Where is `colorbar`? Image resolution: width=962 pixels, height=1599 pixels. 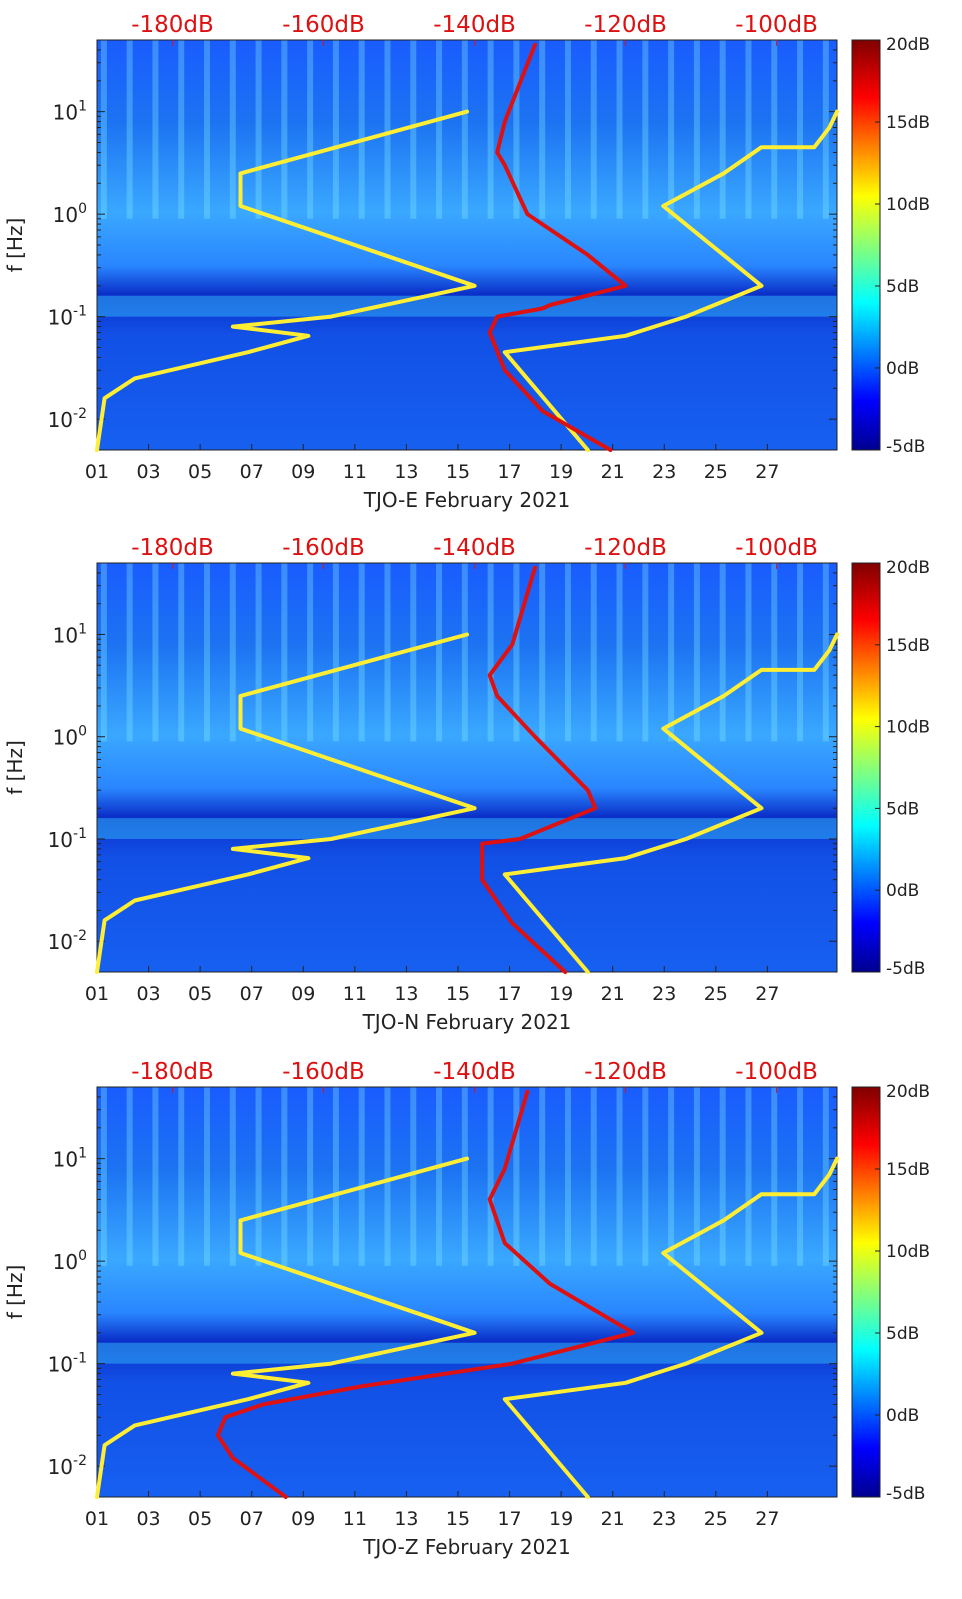
colorbar is located at coordinates (866, 1292).